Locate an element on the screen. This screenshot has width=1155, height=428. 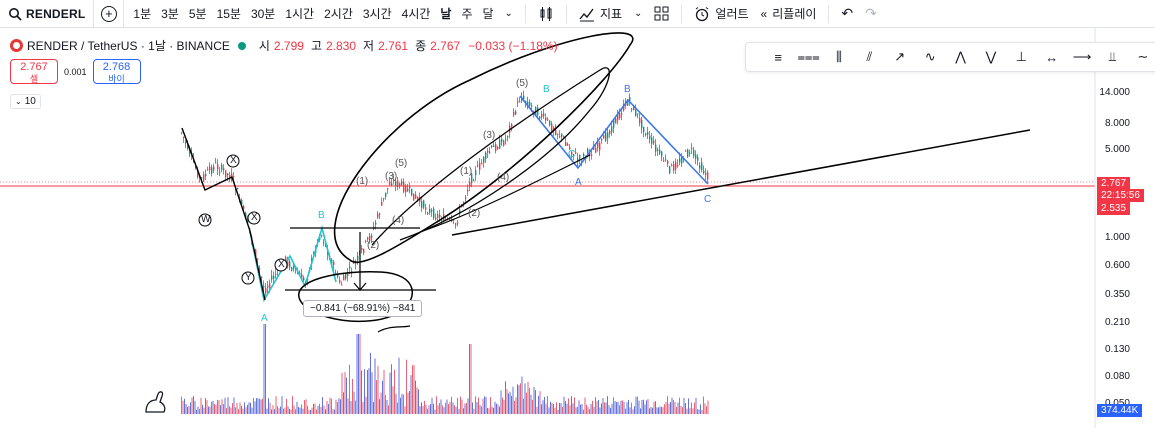
interval-11: 달 is located at coordinates (488, 14).